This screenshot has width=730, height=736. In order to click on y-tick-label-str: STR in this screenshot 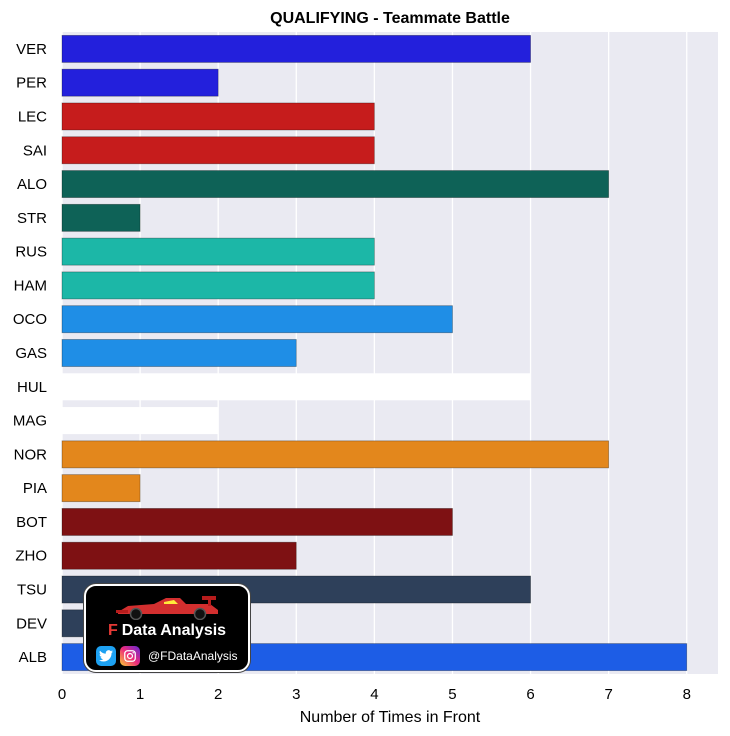, I will do `click(32, 218)`.